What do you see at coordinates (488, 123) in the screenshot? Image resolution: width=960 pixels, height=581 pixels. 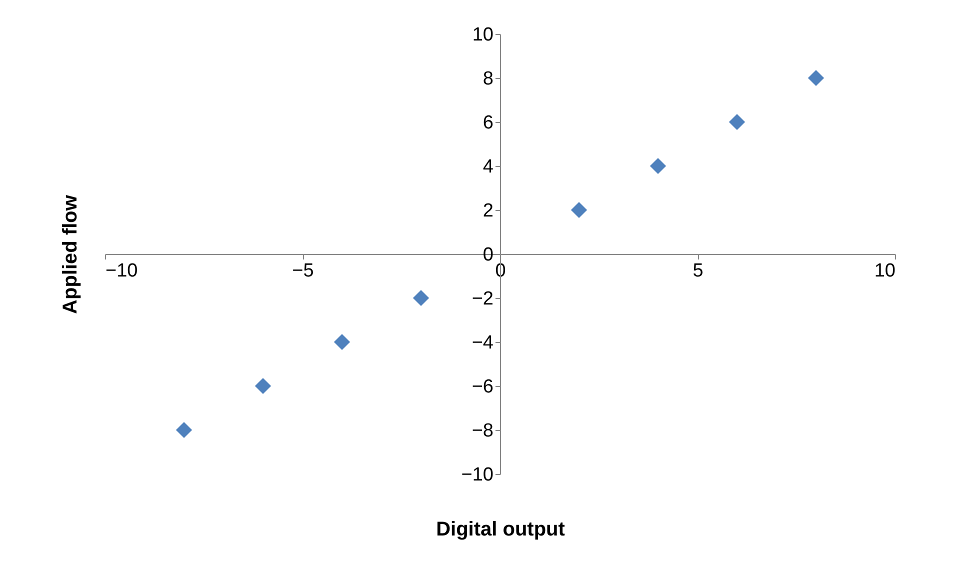 I see `y-tick-label: 6` at bounding box center [488, 123].